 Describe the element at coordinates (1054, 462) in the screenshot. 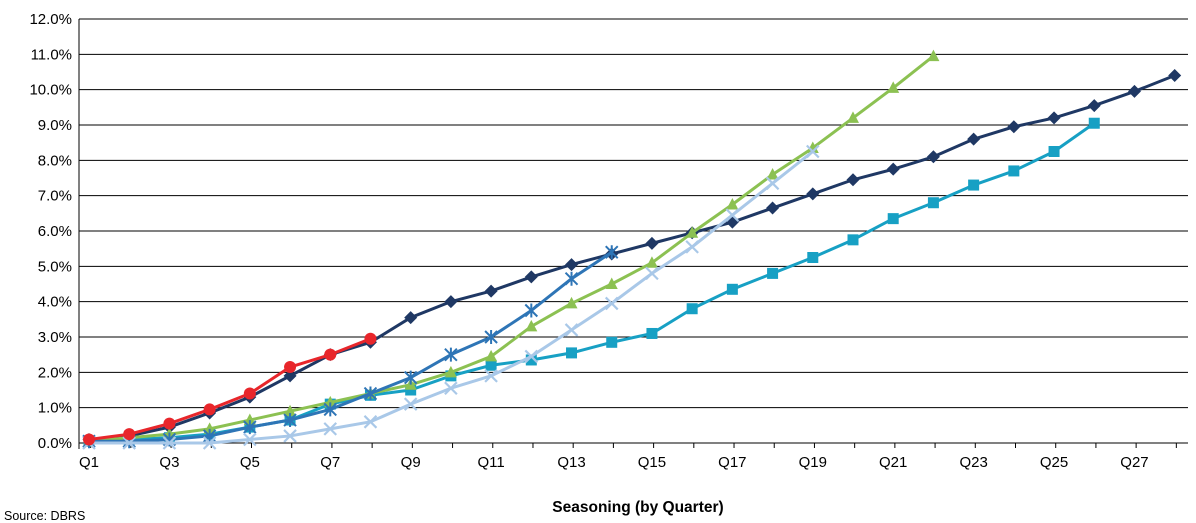

I see `x-tick-label: Q25` at that location.